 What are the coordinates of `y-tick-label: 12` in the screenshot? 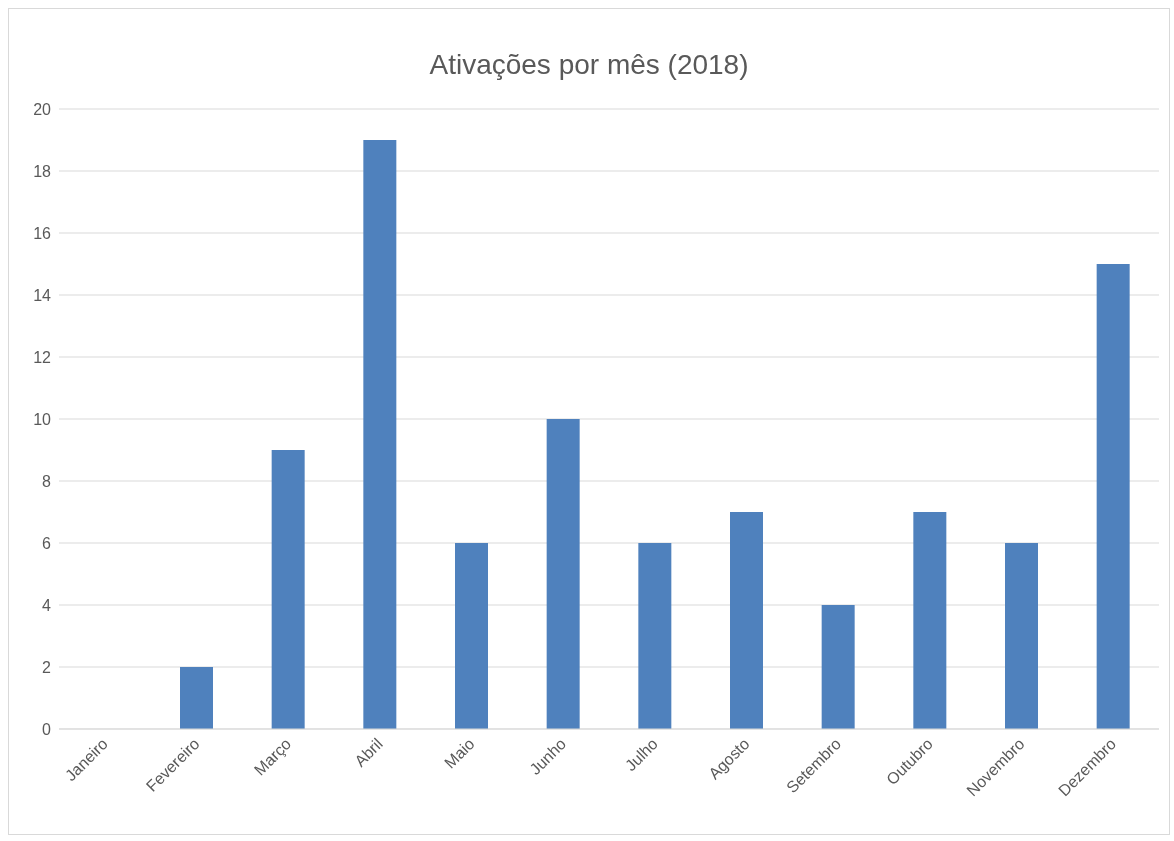 It's located at (42, 357).